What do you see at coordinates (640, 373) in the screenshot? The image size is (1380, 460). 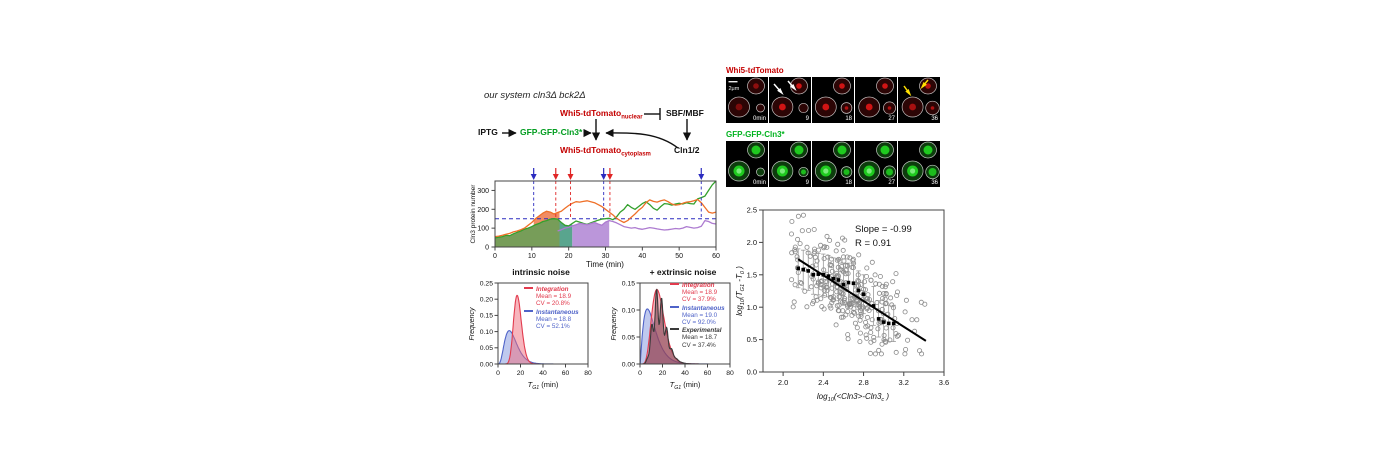 I see `x-tick-label: 0` at bounding box center [640, 373].